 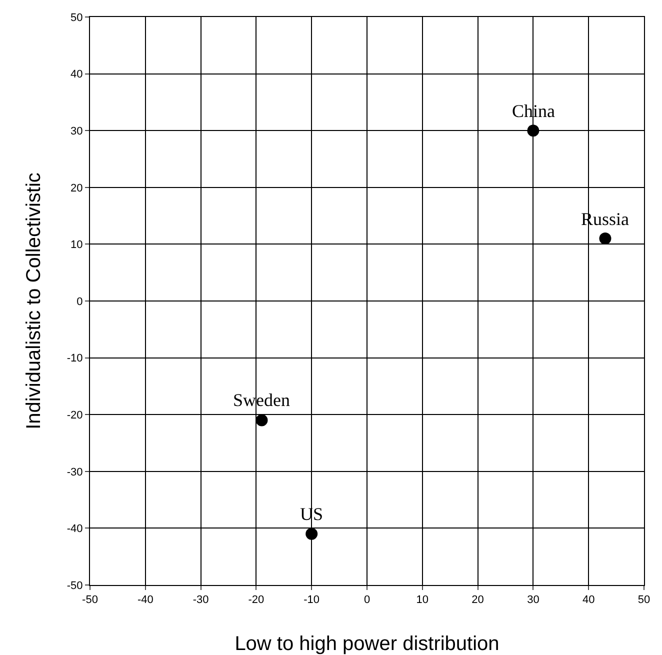 I want to click on x-tick-label: 0, so click(x=367, y=600).